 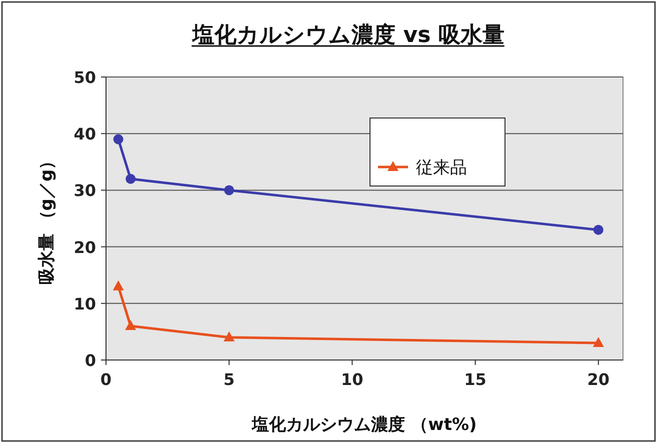 What do you see at coordinates (348, 35) in the screenshot?
I see `chart-title: 塩化カルシウム濃度 vs 吸水量` at bounding box center [348, 35].